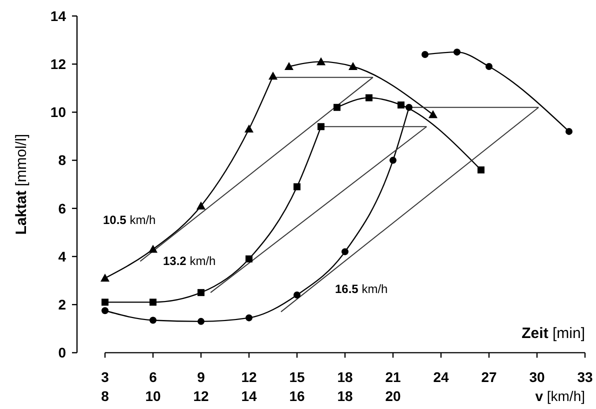 The height and width of the screenshot is (409, 596). Describe the element at coordinates (201, 396) in the screenshot. I see `x2-tick-label: 12` at that location.